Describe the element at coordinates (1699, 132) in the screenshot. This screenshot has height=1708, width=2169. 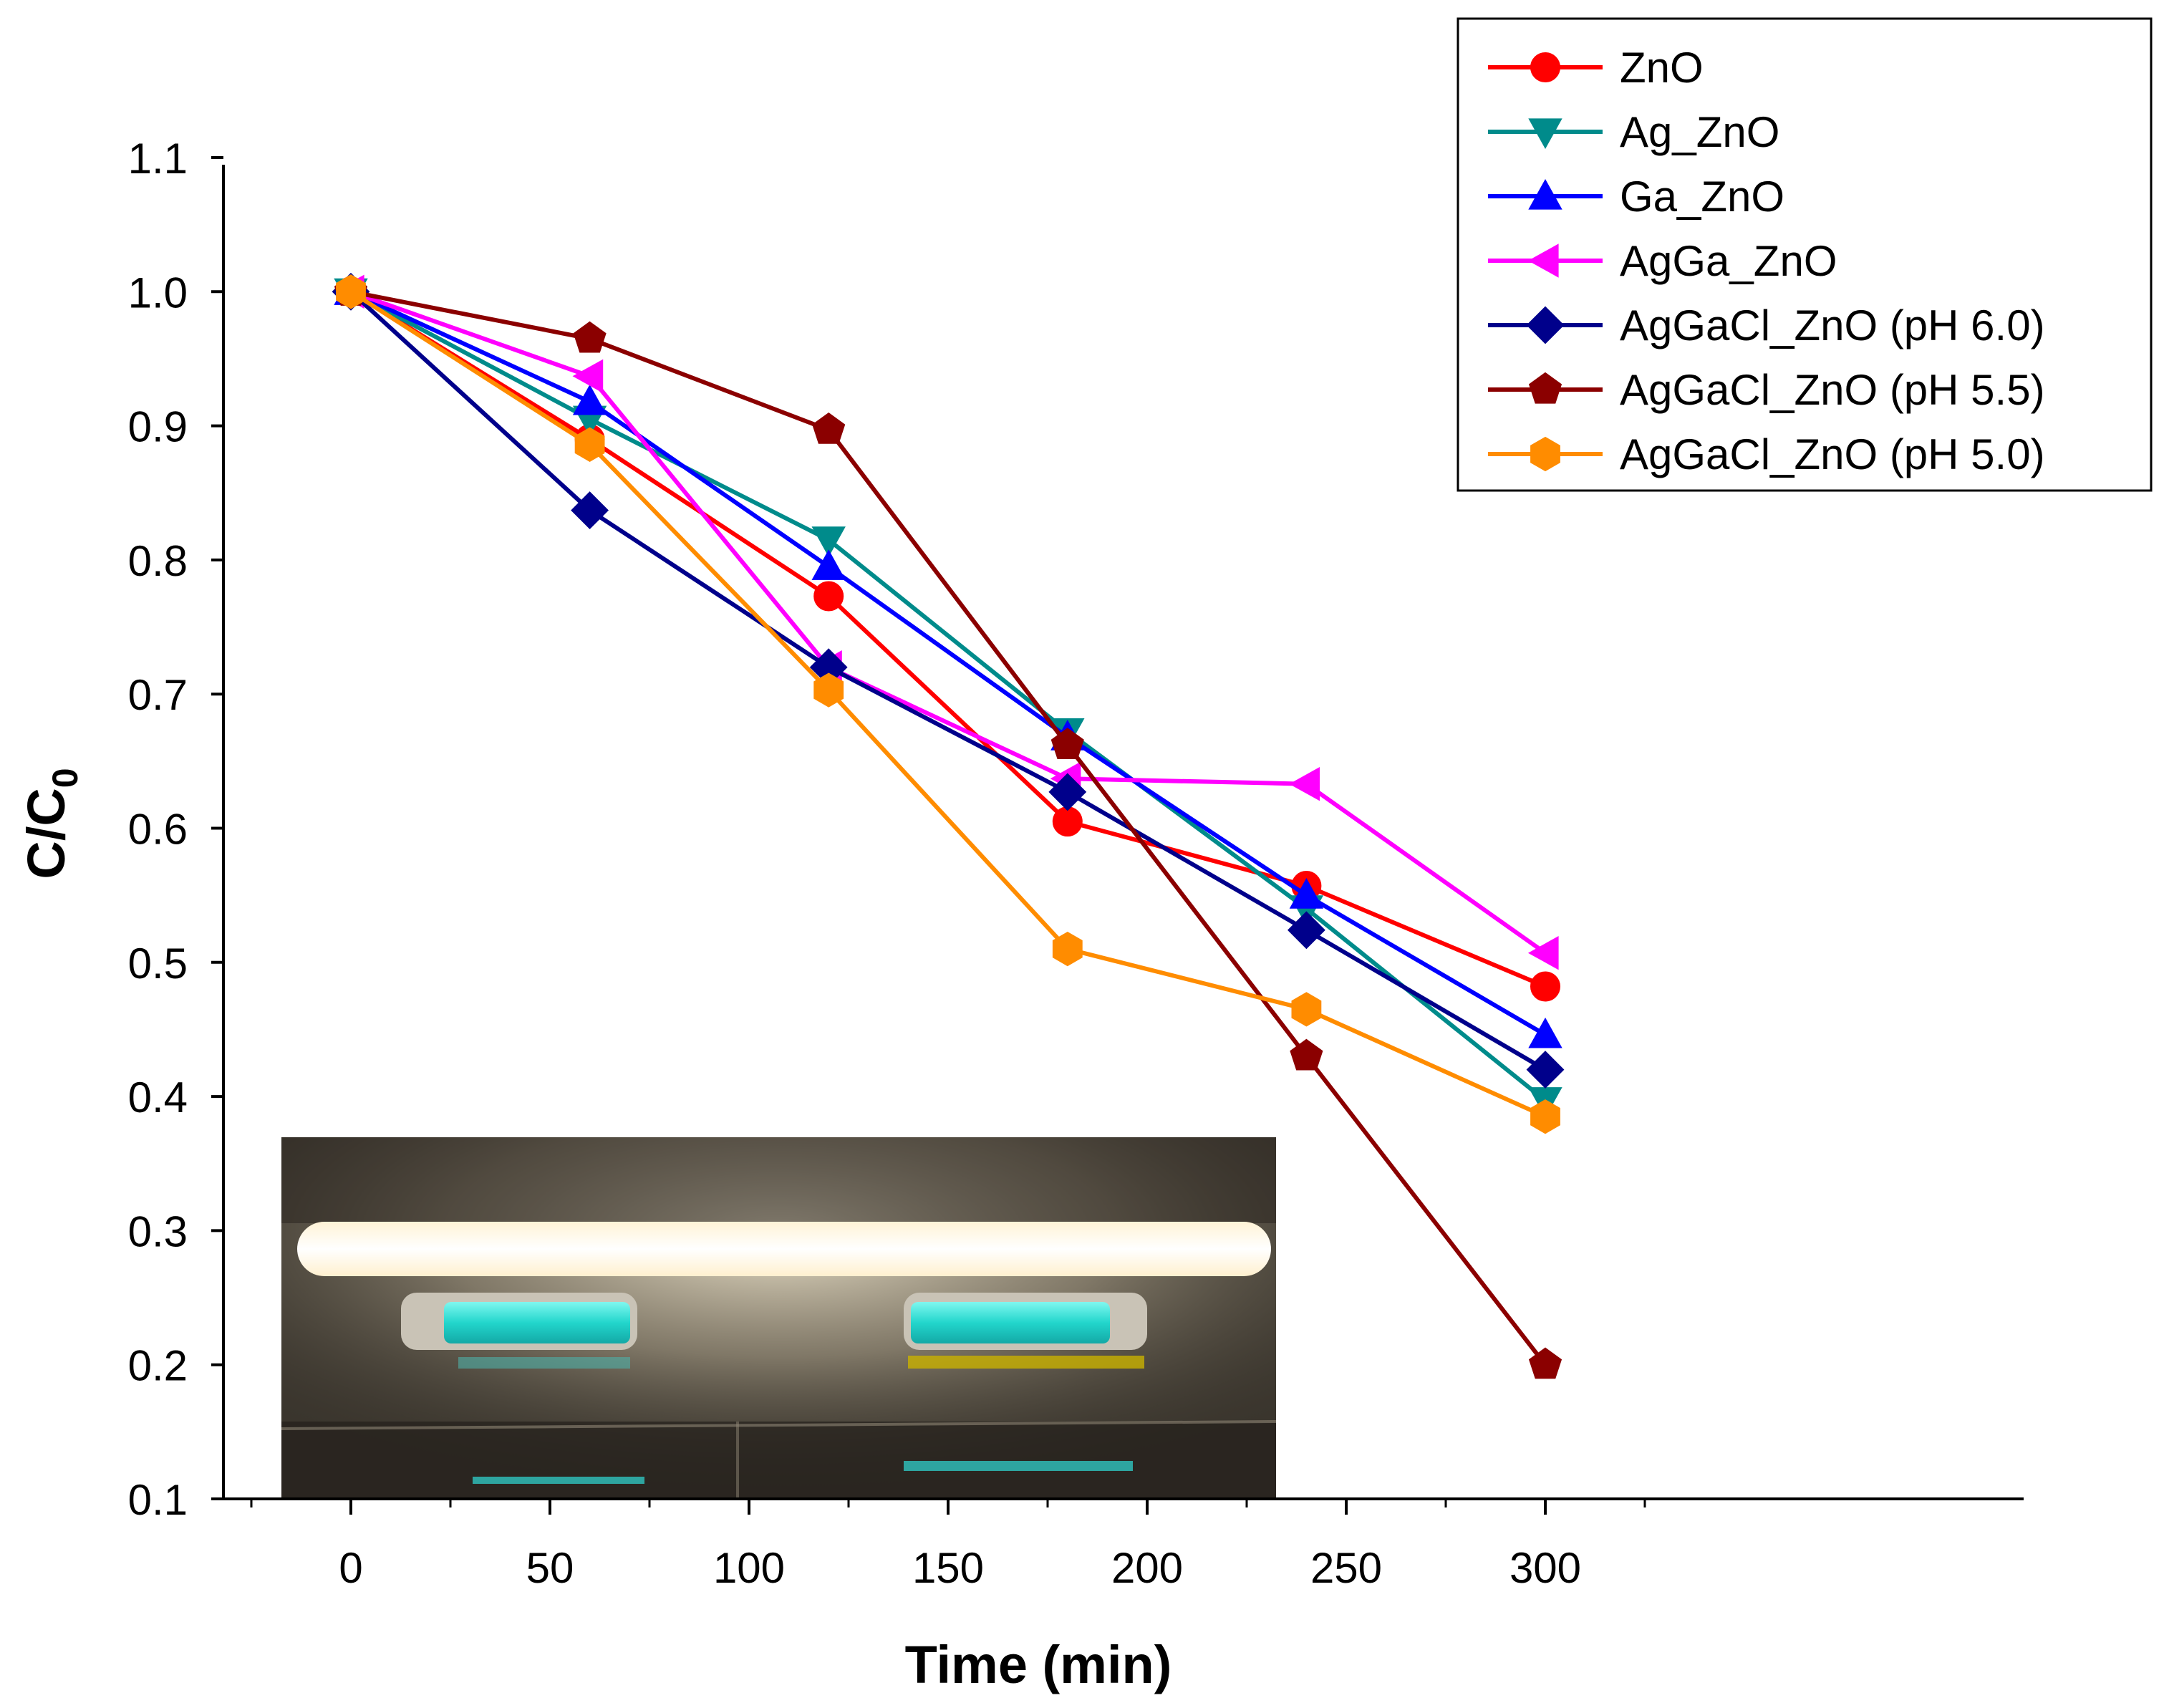
I see `legend-label: Ag_ZnO` at that location.